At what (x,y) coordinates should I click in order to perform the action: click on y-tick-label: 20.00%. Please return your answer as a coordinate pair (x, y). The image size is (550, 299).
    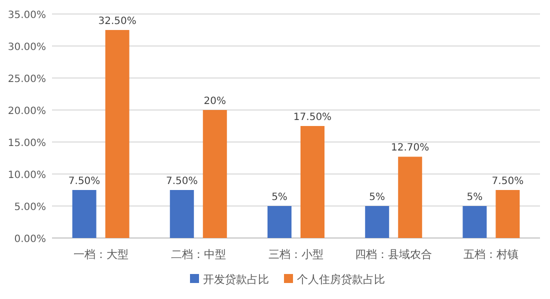
    Looking at the image, I should click on (27, 111).